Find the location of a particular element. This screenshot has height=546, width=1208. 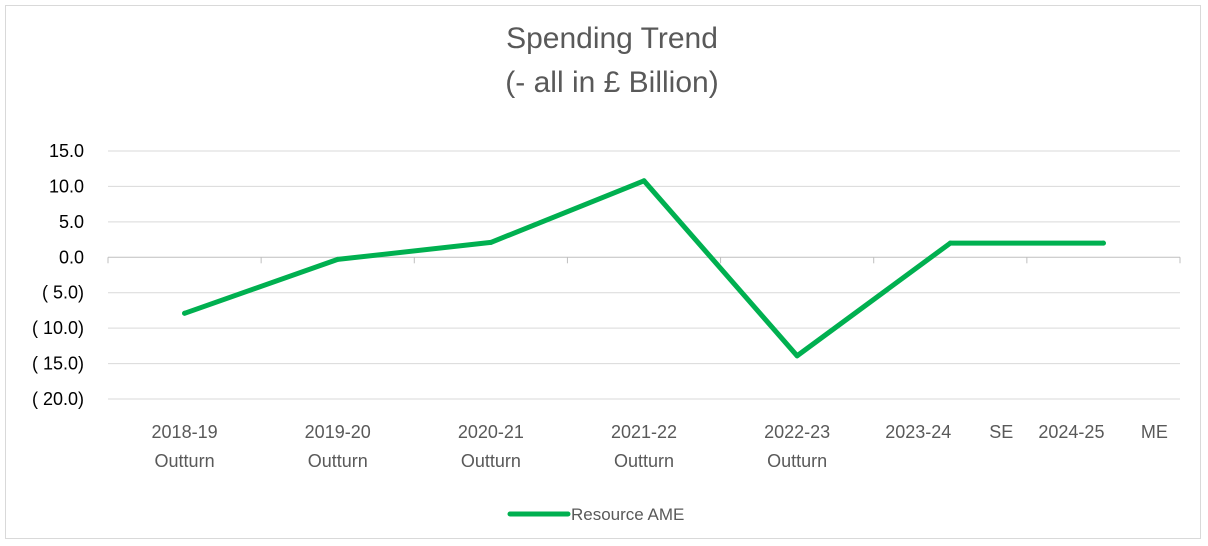

y-tick-label-0: 15.0 is located at coordinates (66, 151).